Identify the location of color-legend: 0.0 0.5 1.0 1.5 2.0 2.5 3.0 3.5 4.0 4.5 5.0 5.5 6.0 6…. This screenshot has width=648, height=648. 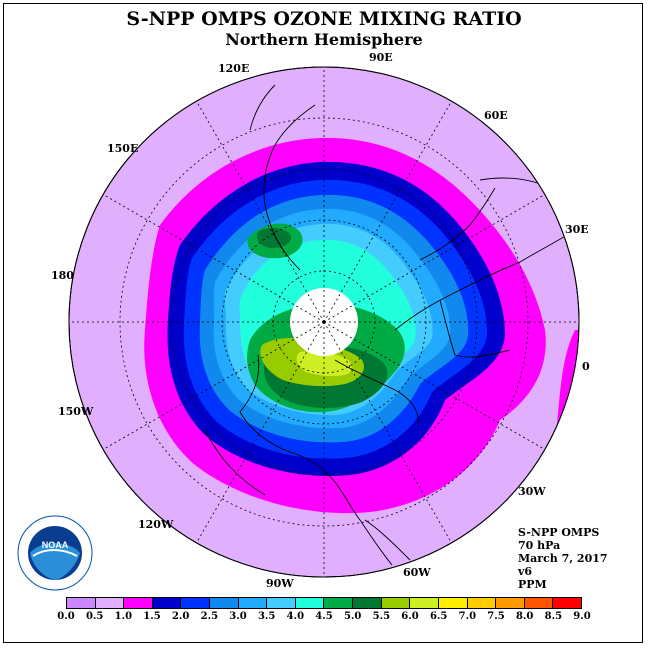
(324, 611).